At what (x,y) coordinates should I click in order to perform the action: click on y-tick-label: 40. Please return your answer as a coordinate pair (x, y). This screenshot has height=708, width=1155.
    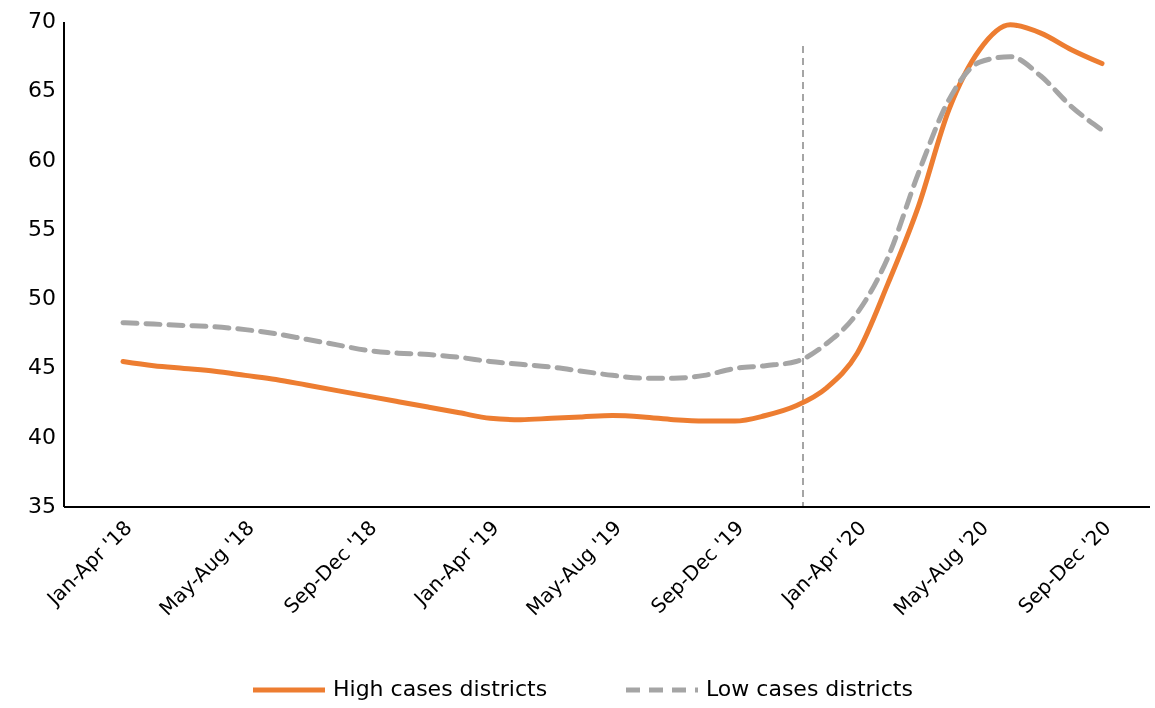
    Looking at the image, I should click on (42, 436).